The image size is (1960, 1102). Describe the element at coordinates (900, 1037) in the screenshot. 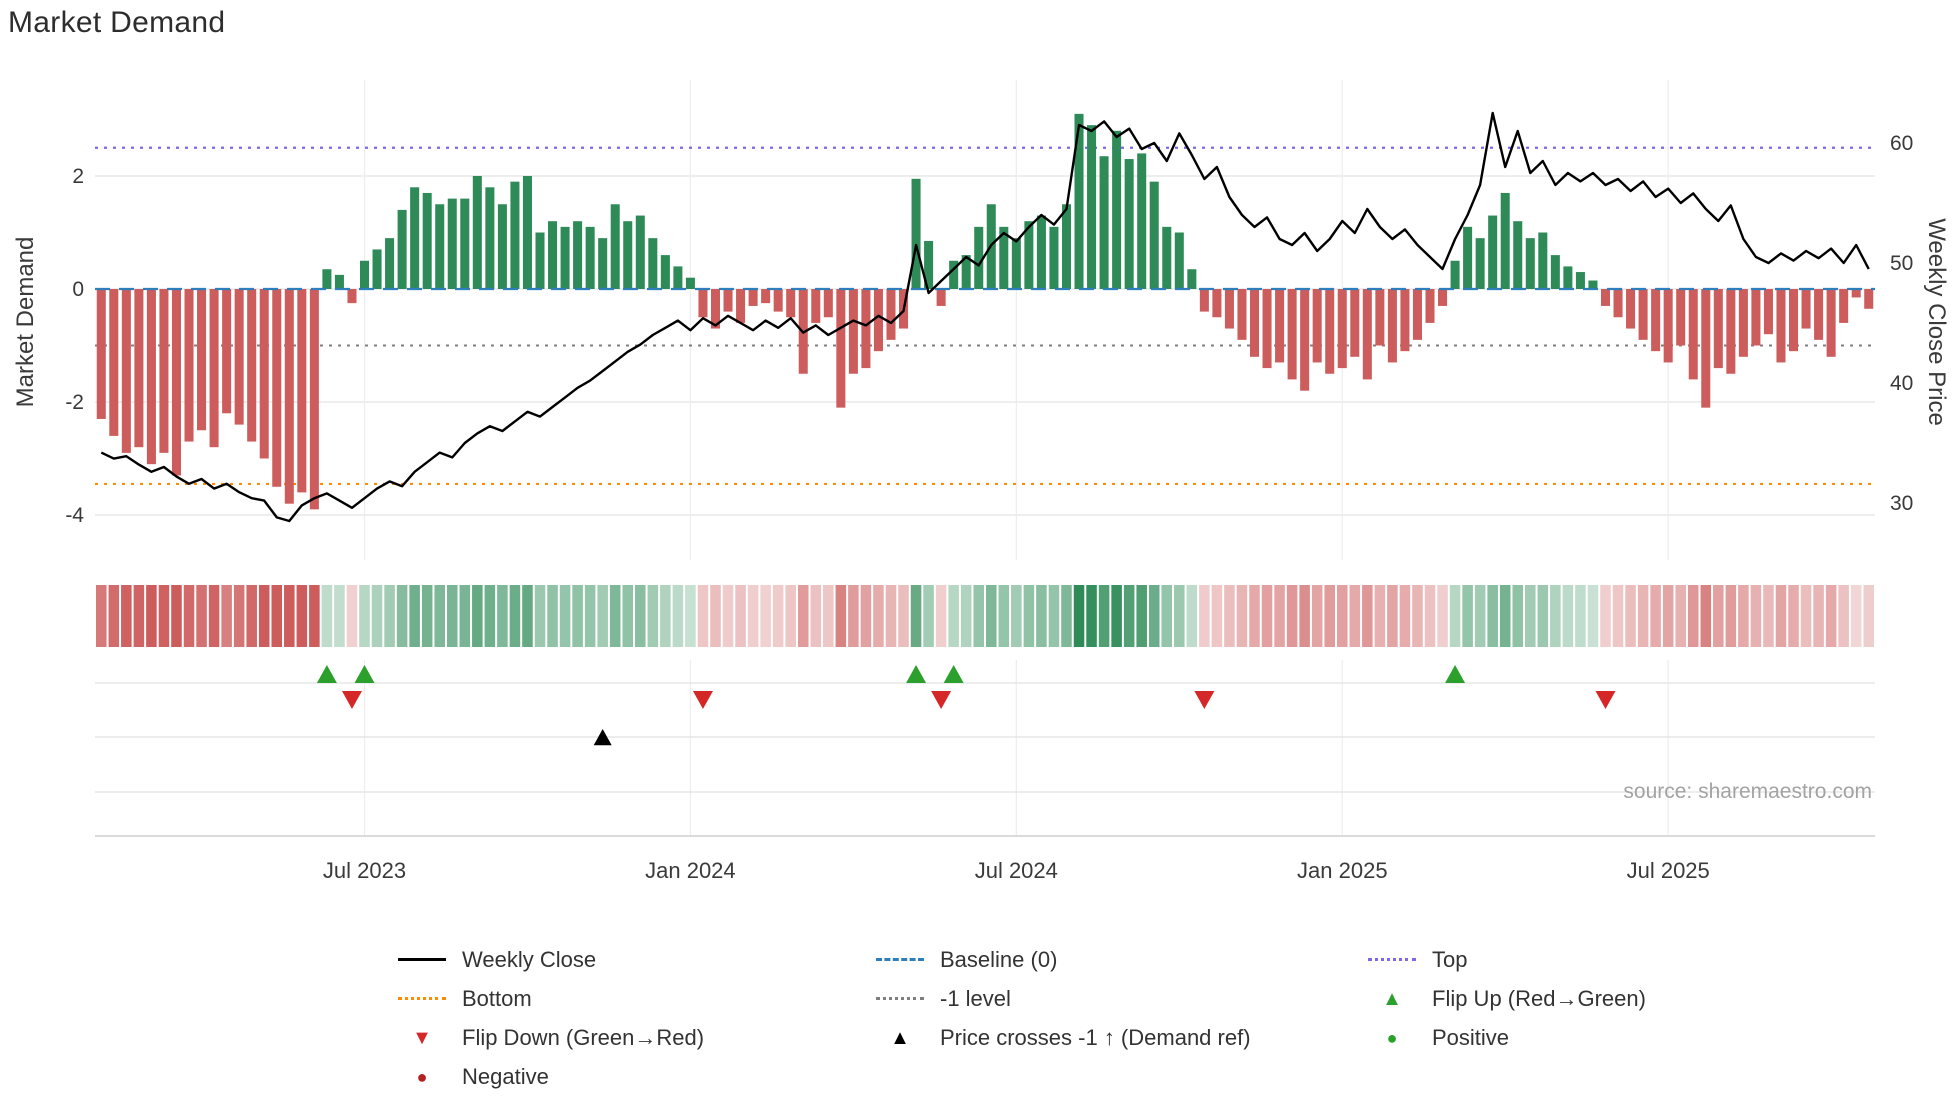

I see `price-cross-triangle-icon: ▲` at that location.